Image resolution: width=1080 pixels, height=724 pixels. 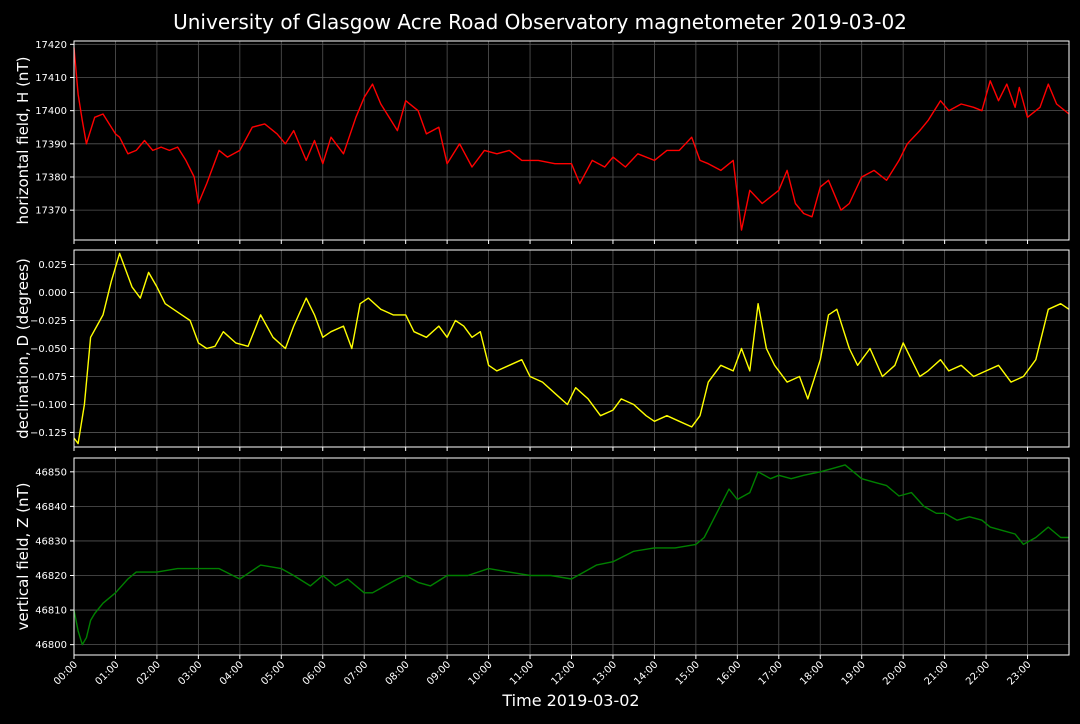 What do you see at coordinates (563, 673) in the screenshot?
I see `x-tick-label: 12:00` at bounding box center [563, 673].